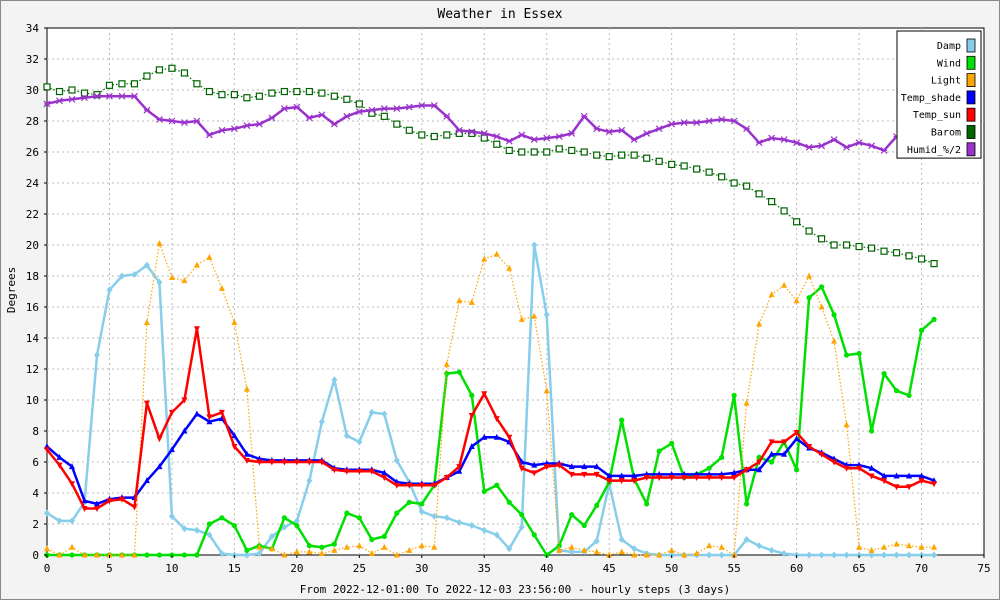 Image resolution: width=1000 pixels, height=600 pixels. Describe the element at coordinates (484, 568) in the screenshot. I see `x-tick-label: 35` at that location.